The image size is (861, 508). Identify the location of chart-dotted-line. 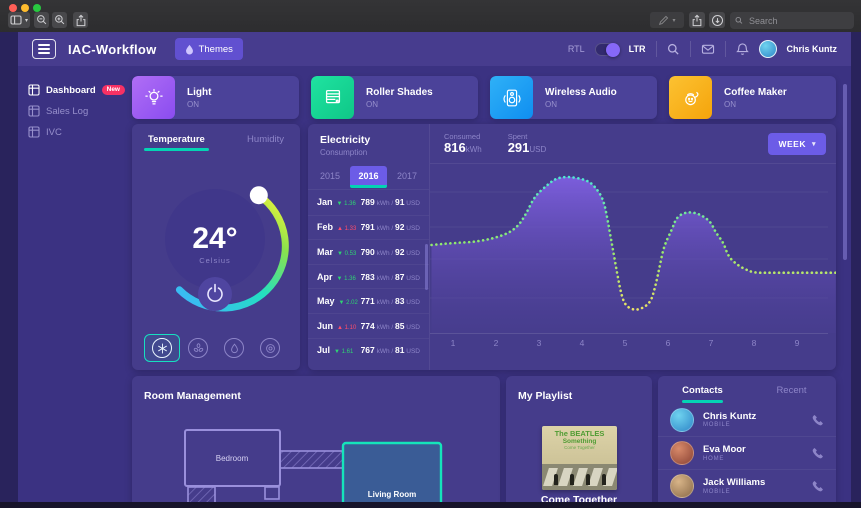
(633, 243).